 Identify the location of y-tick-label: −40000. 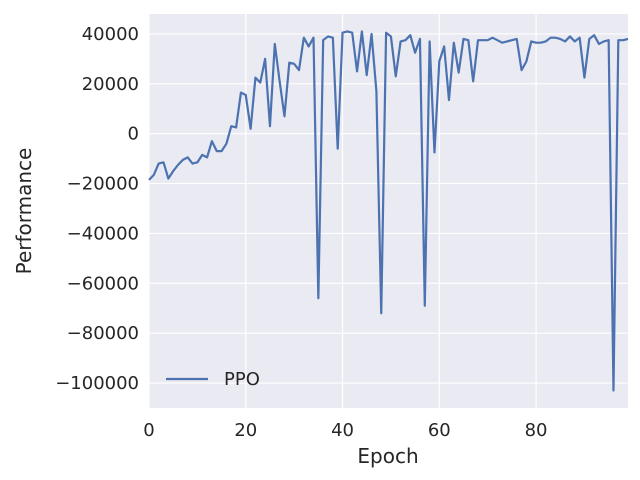
(103, 233).